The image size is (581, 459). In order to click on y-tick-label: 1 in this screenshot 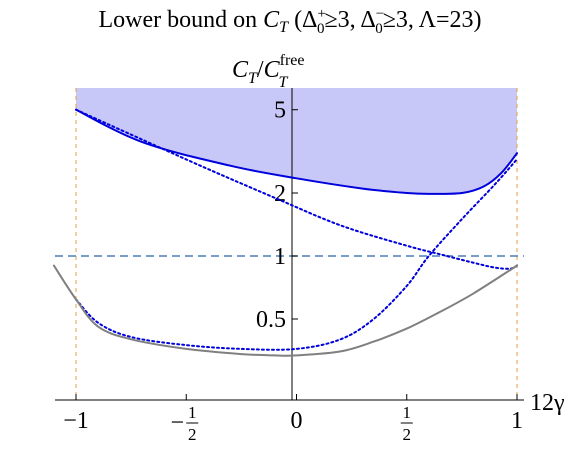, I will do `click(280, 257)`.